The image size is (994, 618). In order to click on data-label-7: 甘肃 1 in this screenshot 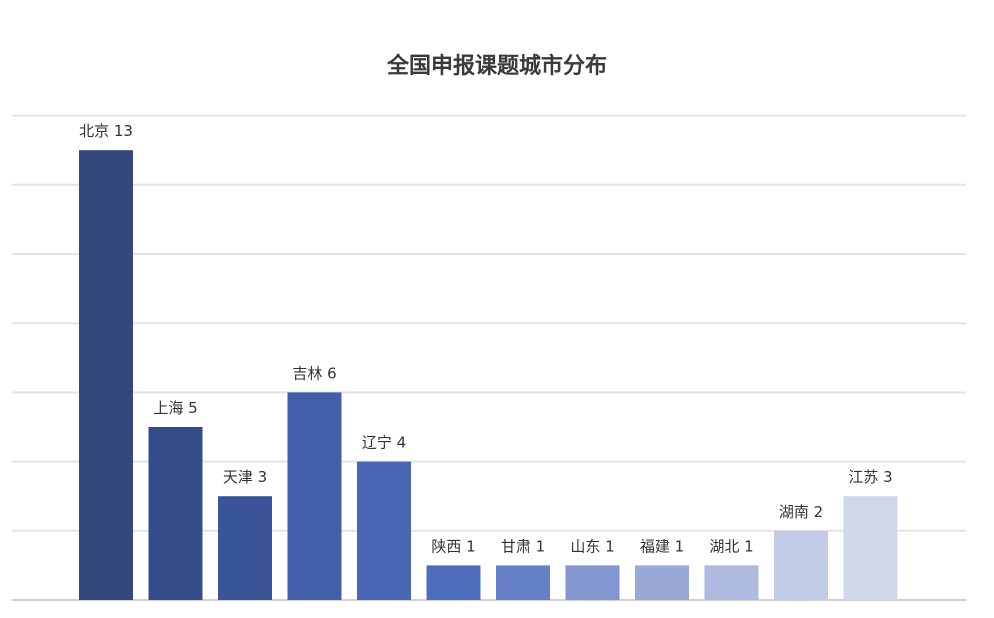, I will do `click(523, 546)`.